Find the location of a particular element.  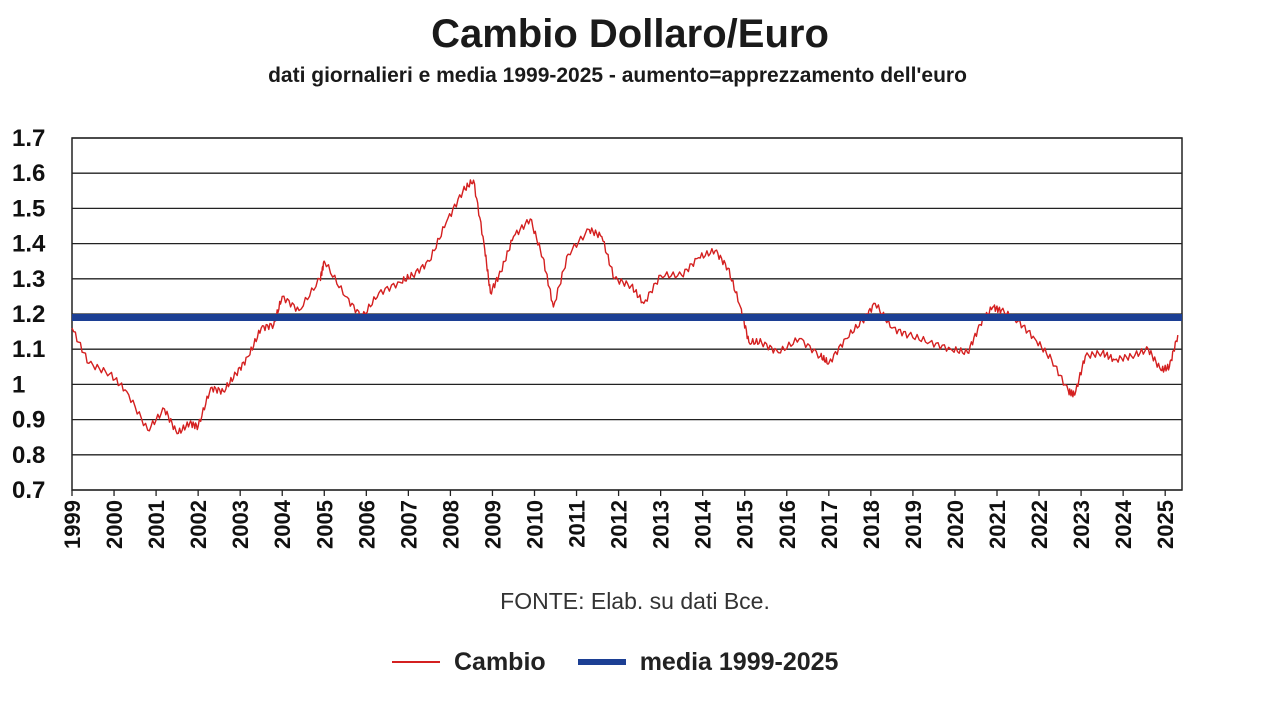

x-tick-label: 2011 is located at coordinates (577, 524).